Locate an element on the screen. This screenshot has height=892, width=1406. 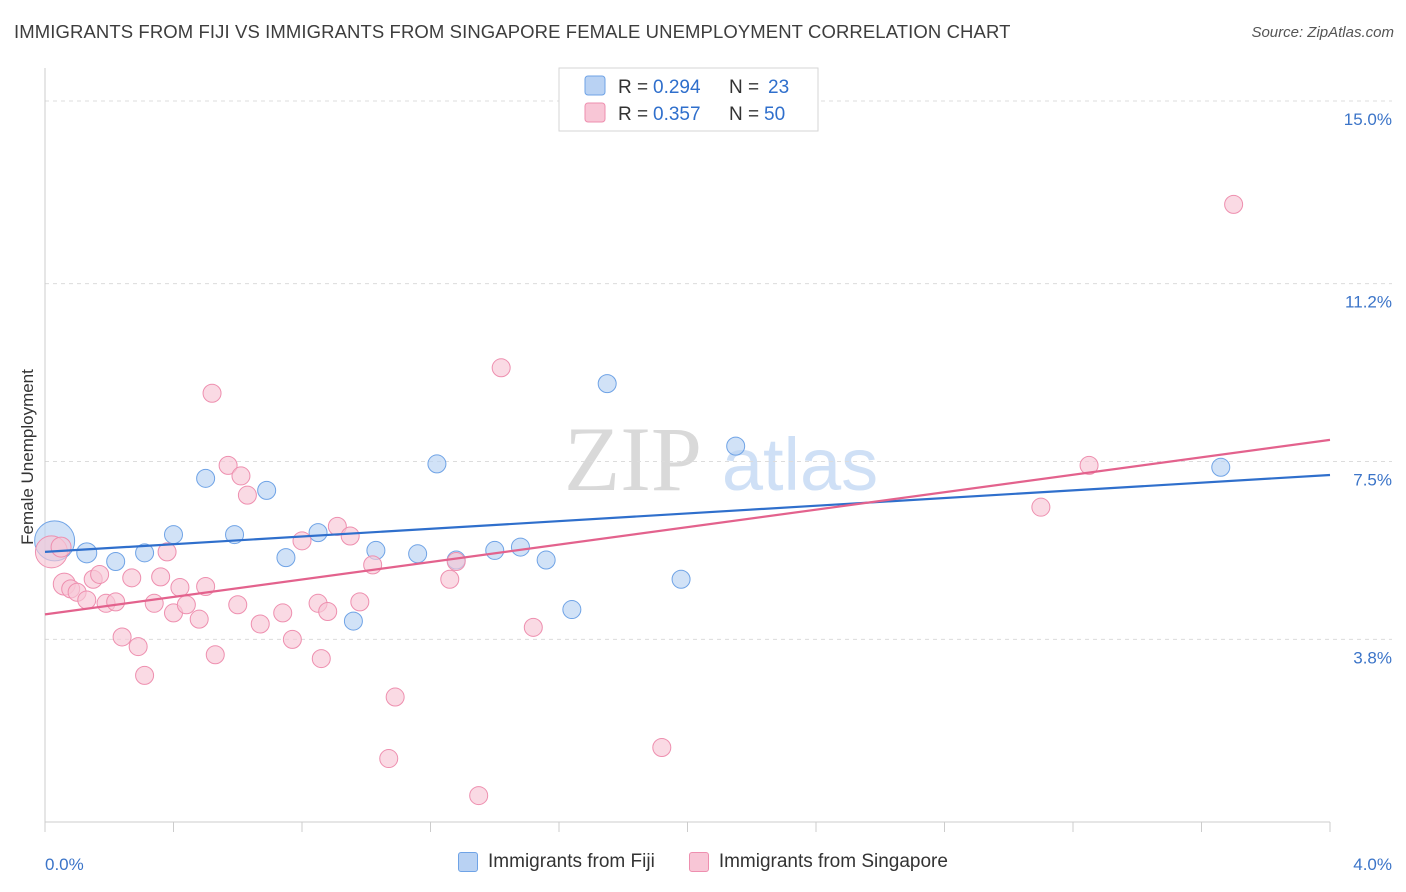
legend-r-value-fiji: 0.294 is located at coordinates (677, 87).